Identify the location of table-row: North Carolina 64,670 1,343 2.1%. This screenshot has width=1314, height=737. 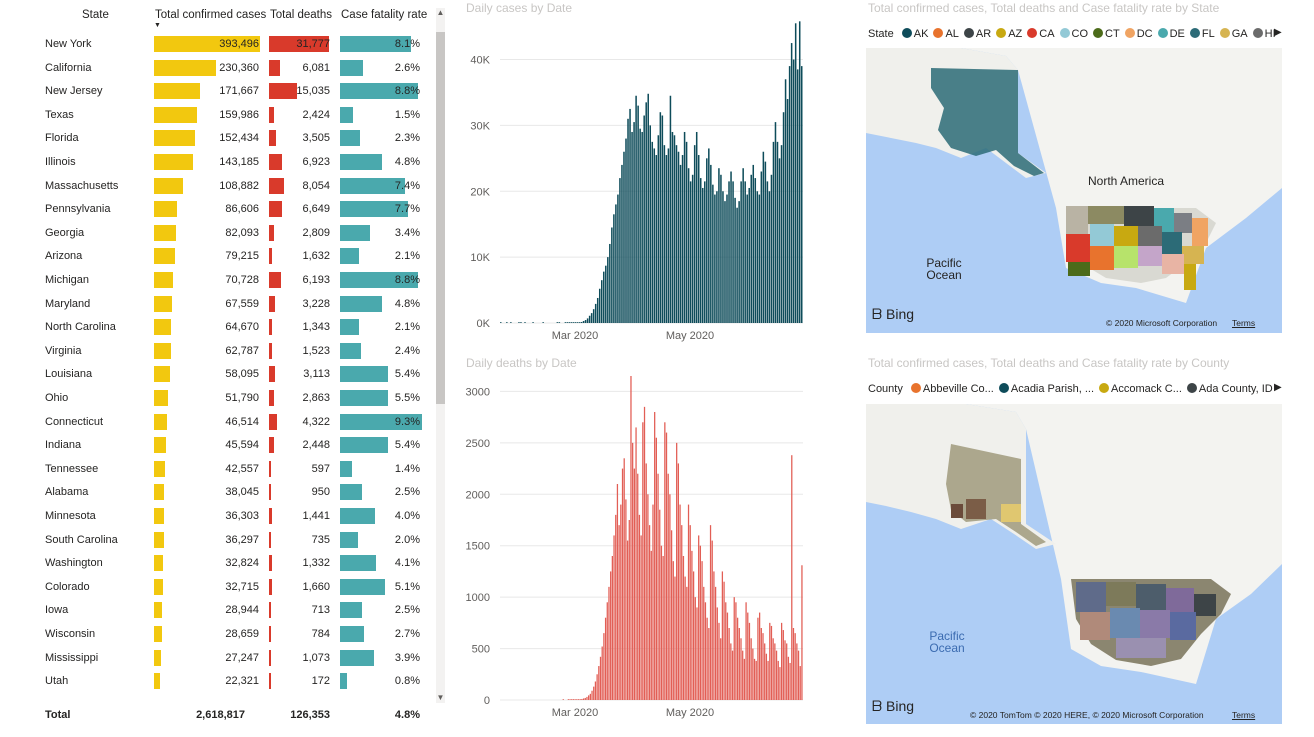
(215, 328).